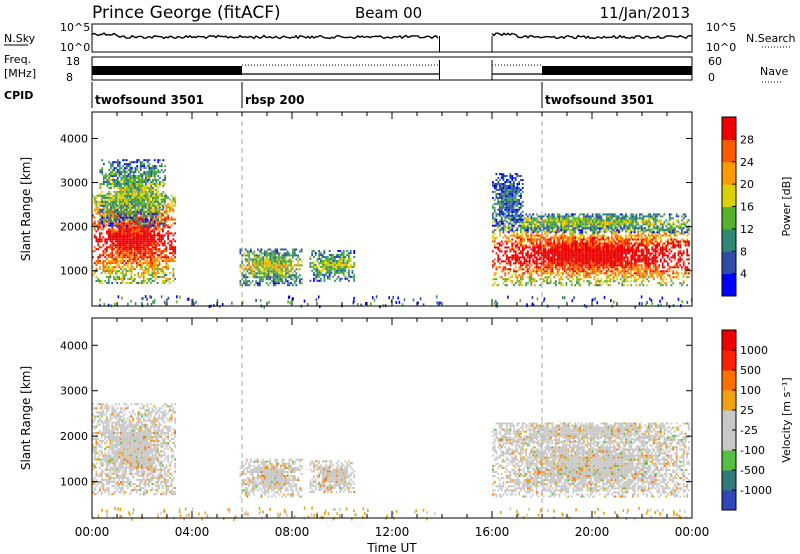  What do you see at coordinates (69, 77) in the screenshot?
I see `freq-tick-bottom: 8` at bounding box center [69, 77].